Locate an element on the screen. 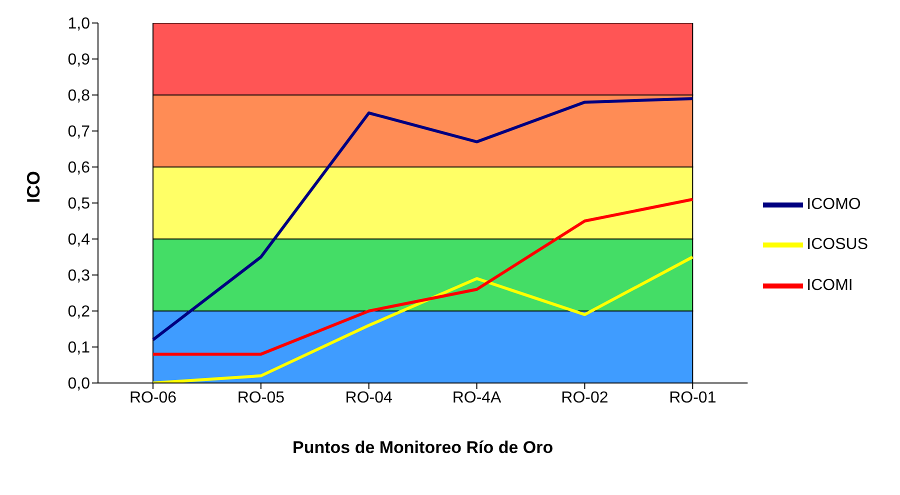  x-tick-label: RO-01 is located at coordinates (692, 397).